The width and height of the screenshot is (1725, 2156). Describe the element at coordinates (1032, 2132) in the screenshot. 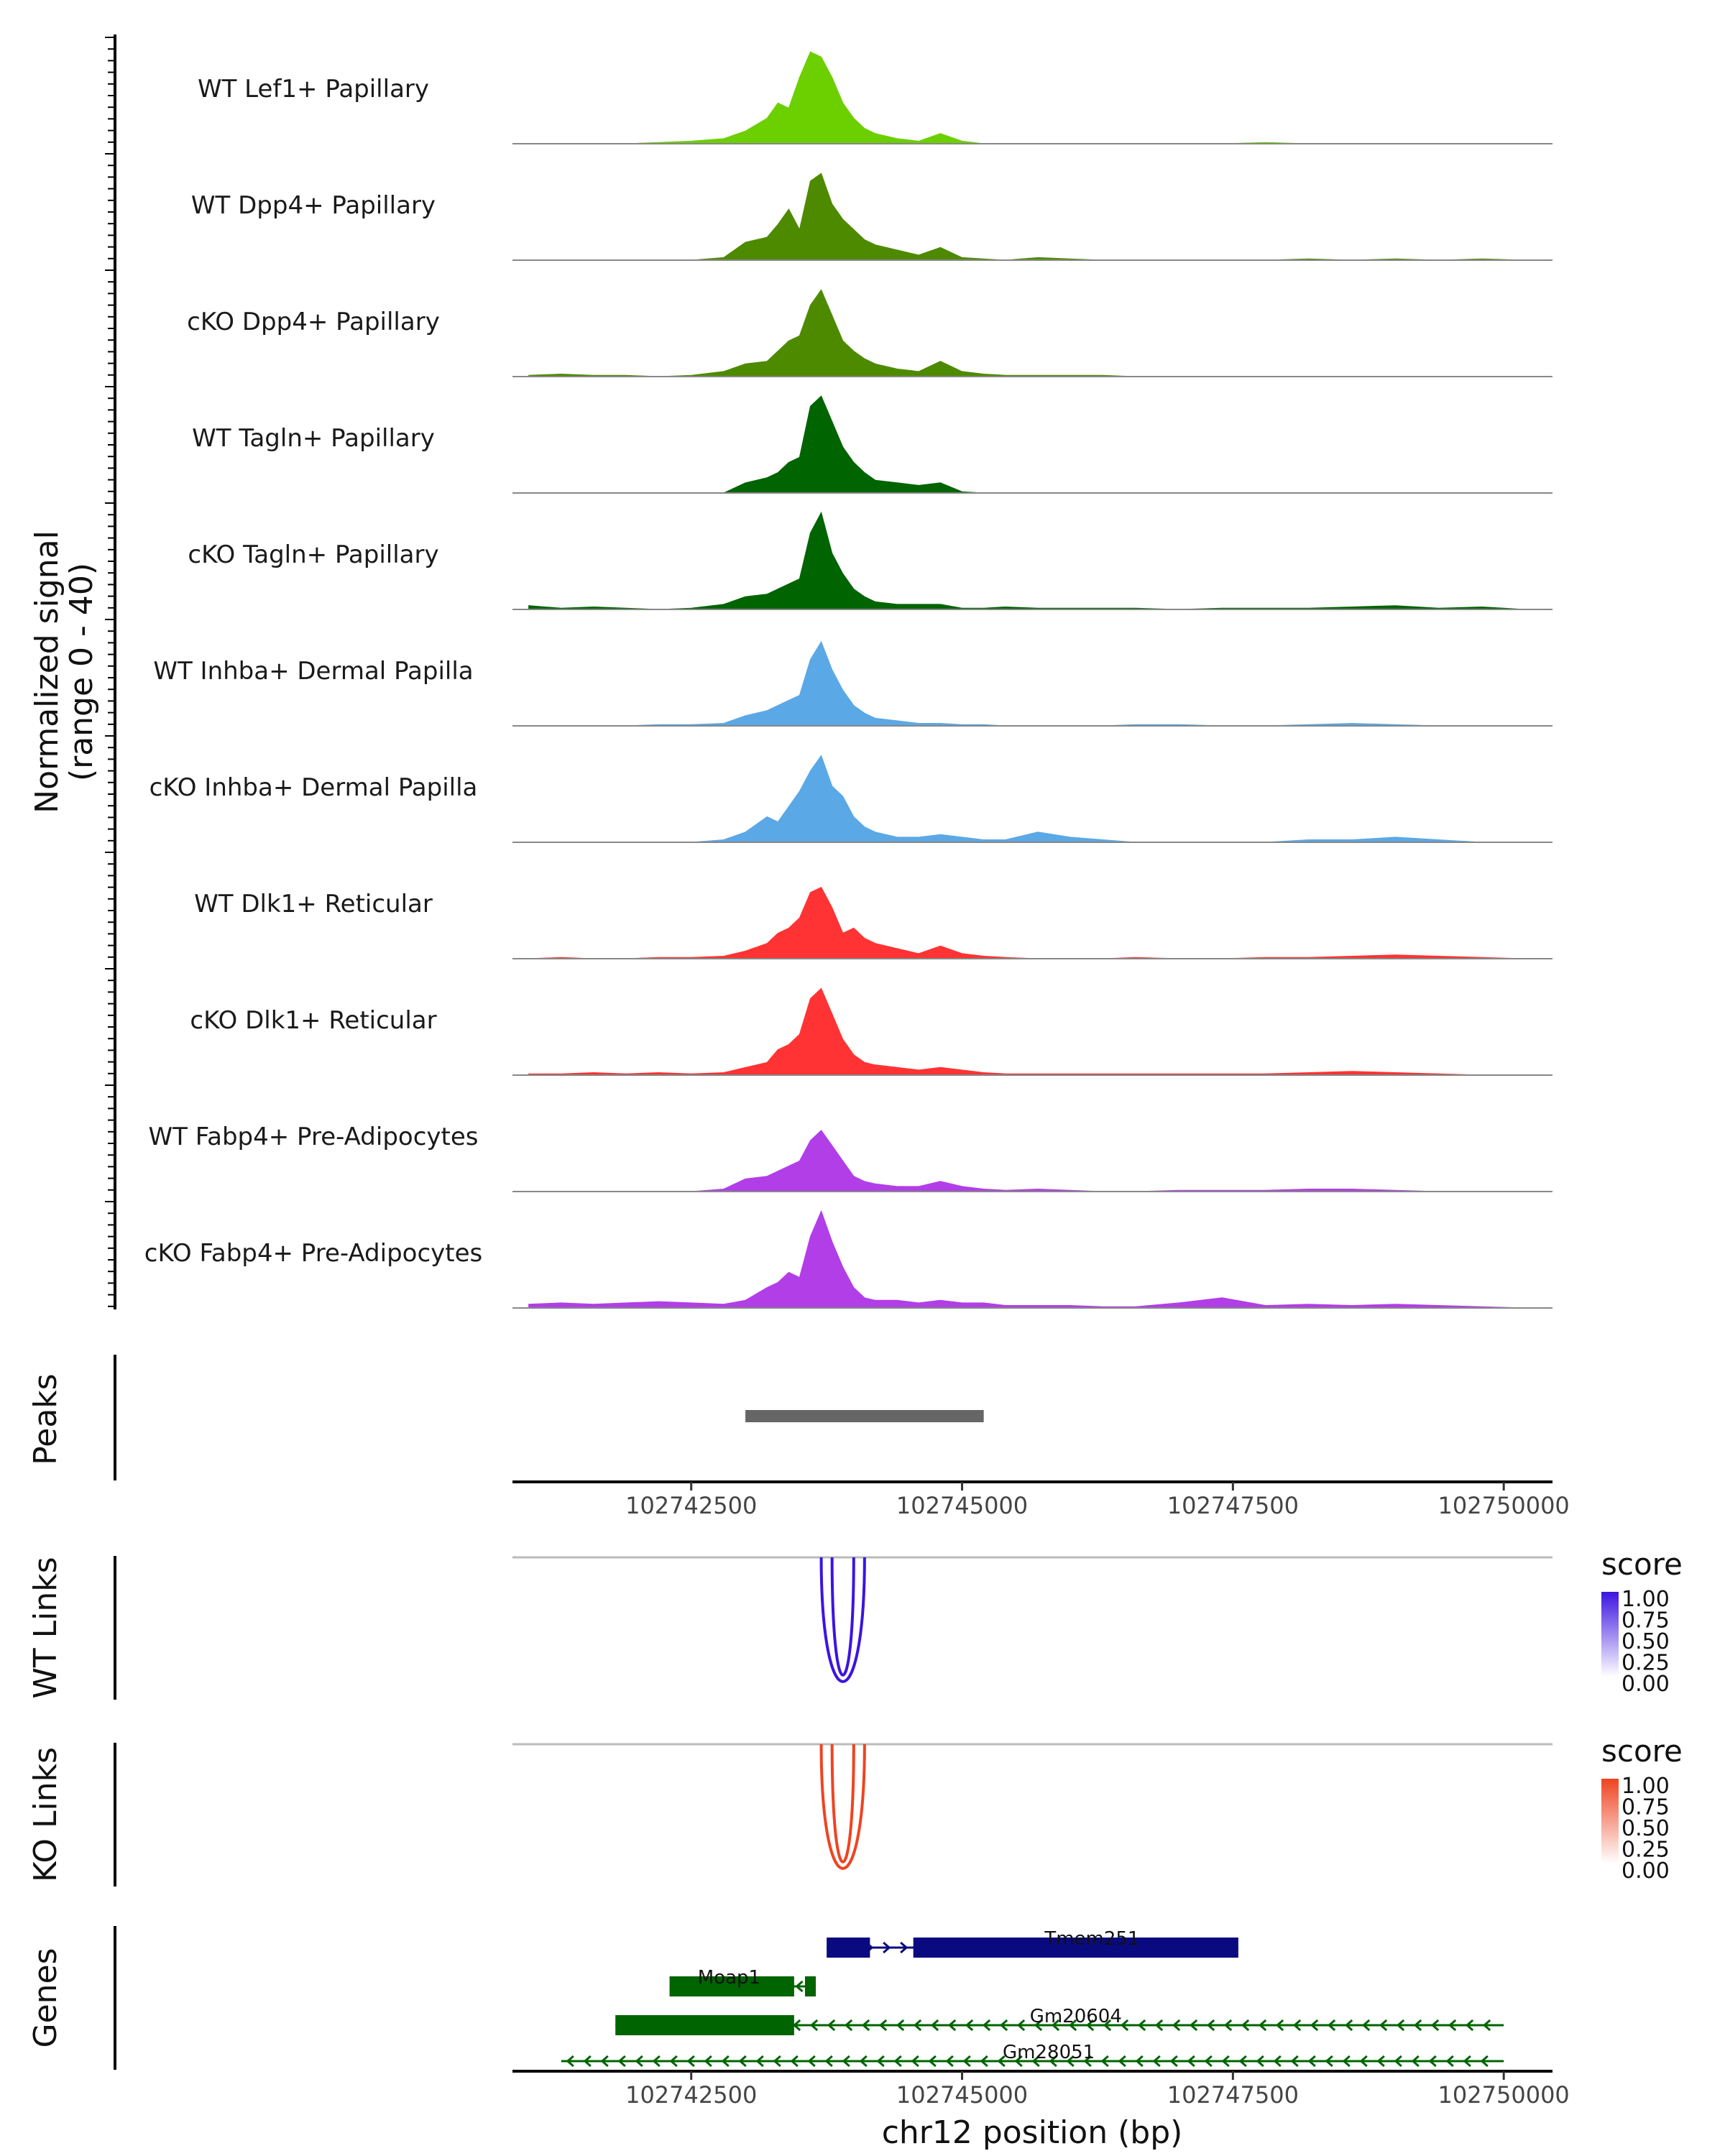

I see `x-axis-title: chr12 position (bp)` at that location.